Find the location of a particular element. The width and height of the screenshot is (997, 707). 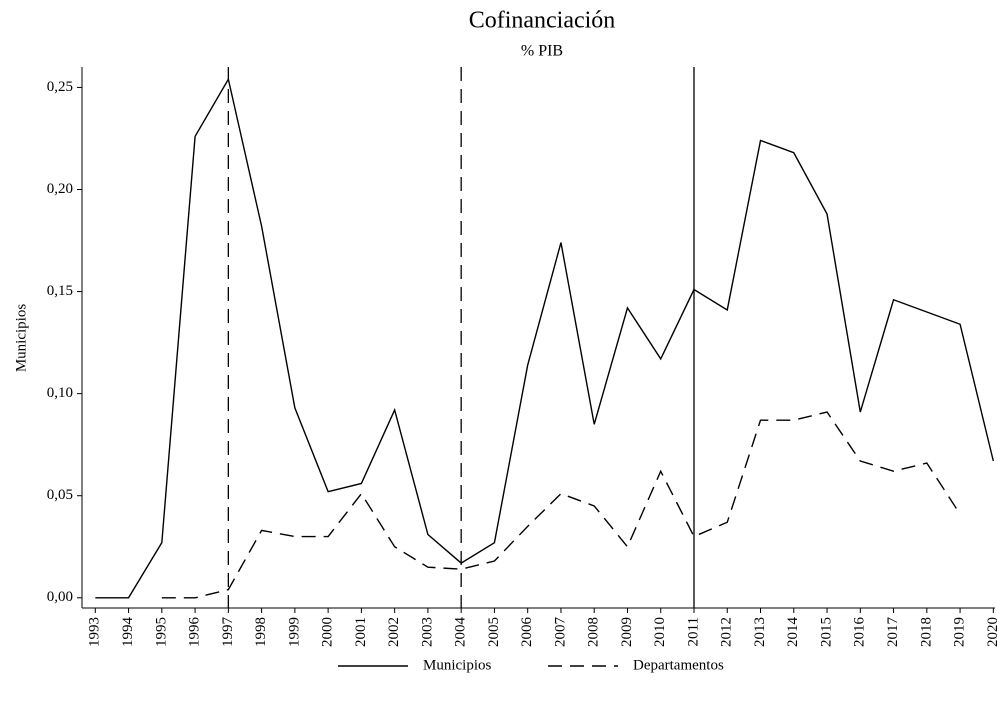

x-tick-label: 2006 is located at coordinates (527, 632).